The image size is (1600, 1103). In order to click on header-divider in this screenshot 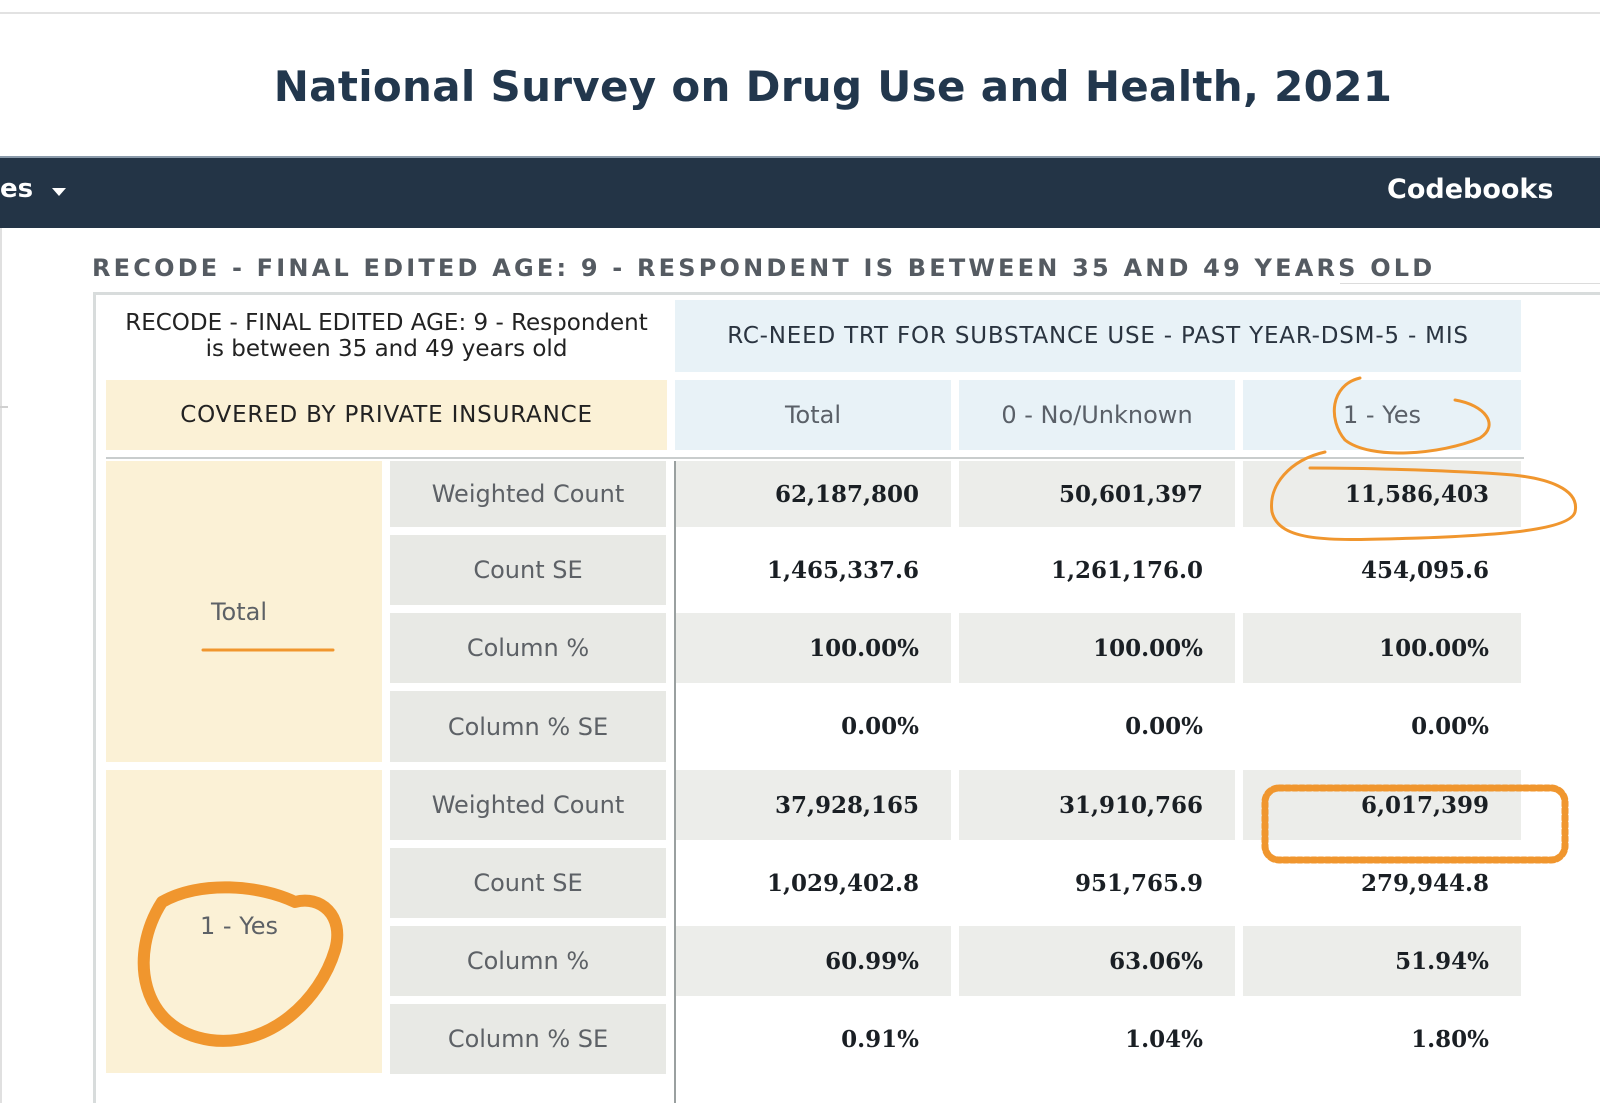, I will do `click(815, 458)`.